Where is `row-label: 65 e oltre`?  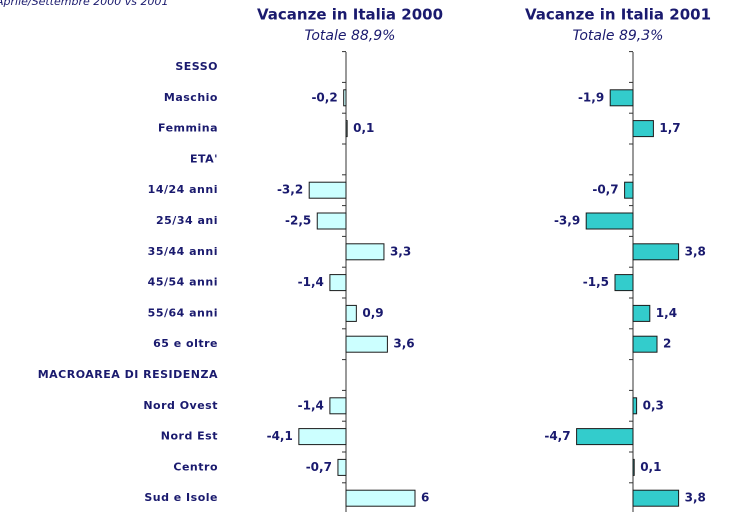
row-label: 65 e oltre is located at coordinates (185, 343).